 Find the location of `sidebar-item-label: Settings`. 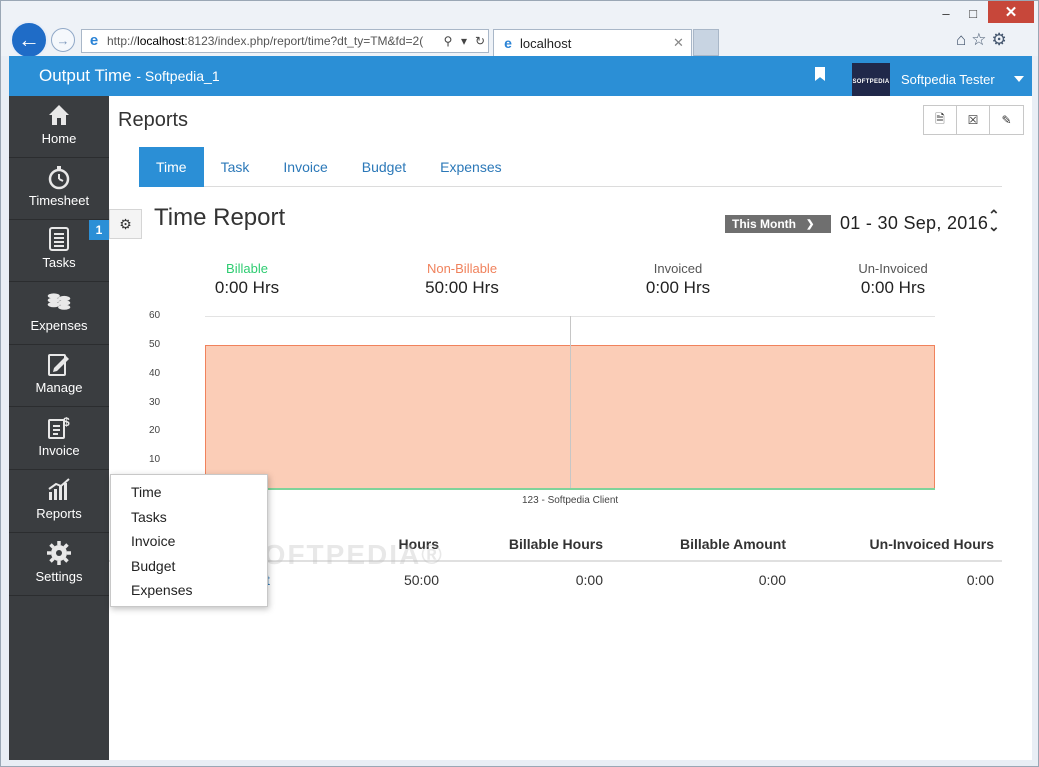

sidebar-item-label: Settings is located at coordinates (59, 576).